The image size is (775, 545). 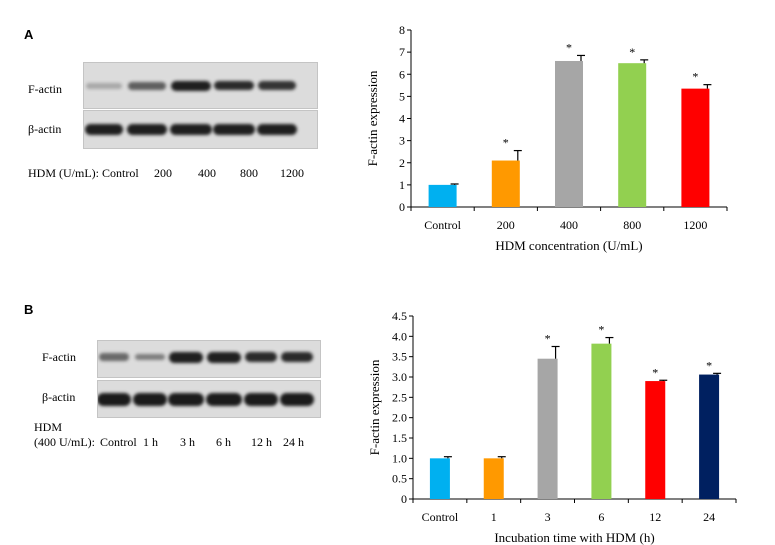 I want to click on blot-b-lane-label: 6 h, so click(x=223, y=442).